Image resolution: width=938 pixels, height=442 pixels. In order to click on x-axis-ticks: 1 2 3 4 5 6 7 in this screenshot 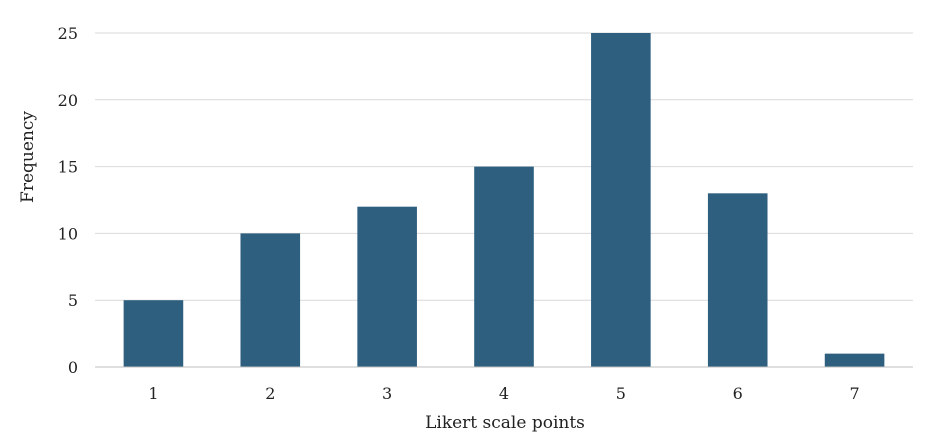, I will do `click(503, 393)`.